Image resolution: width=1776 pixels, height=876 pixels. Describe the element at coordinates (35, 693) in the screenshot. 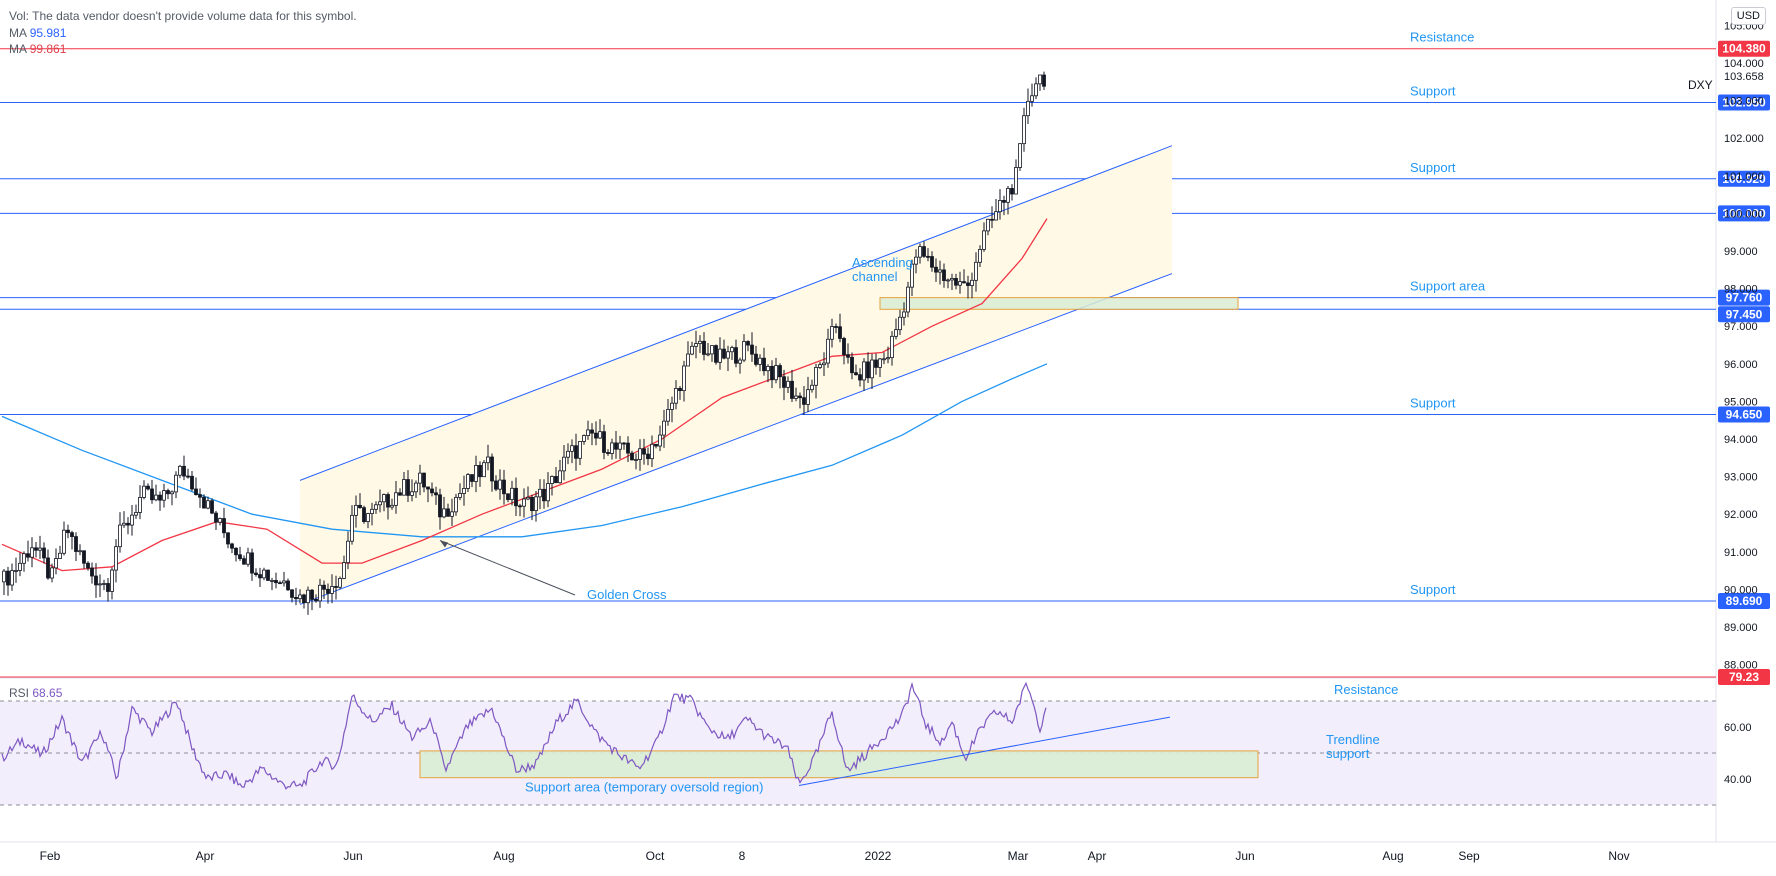

I see `legend-rsi: RSI 68.65` at that location.